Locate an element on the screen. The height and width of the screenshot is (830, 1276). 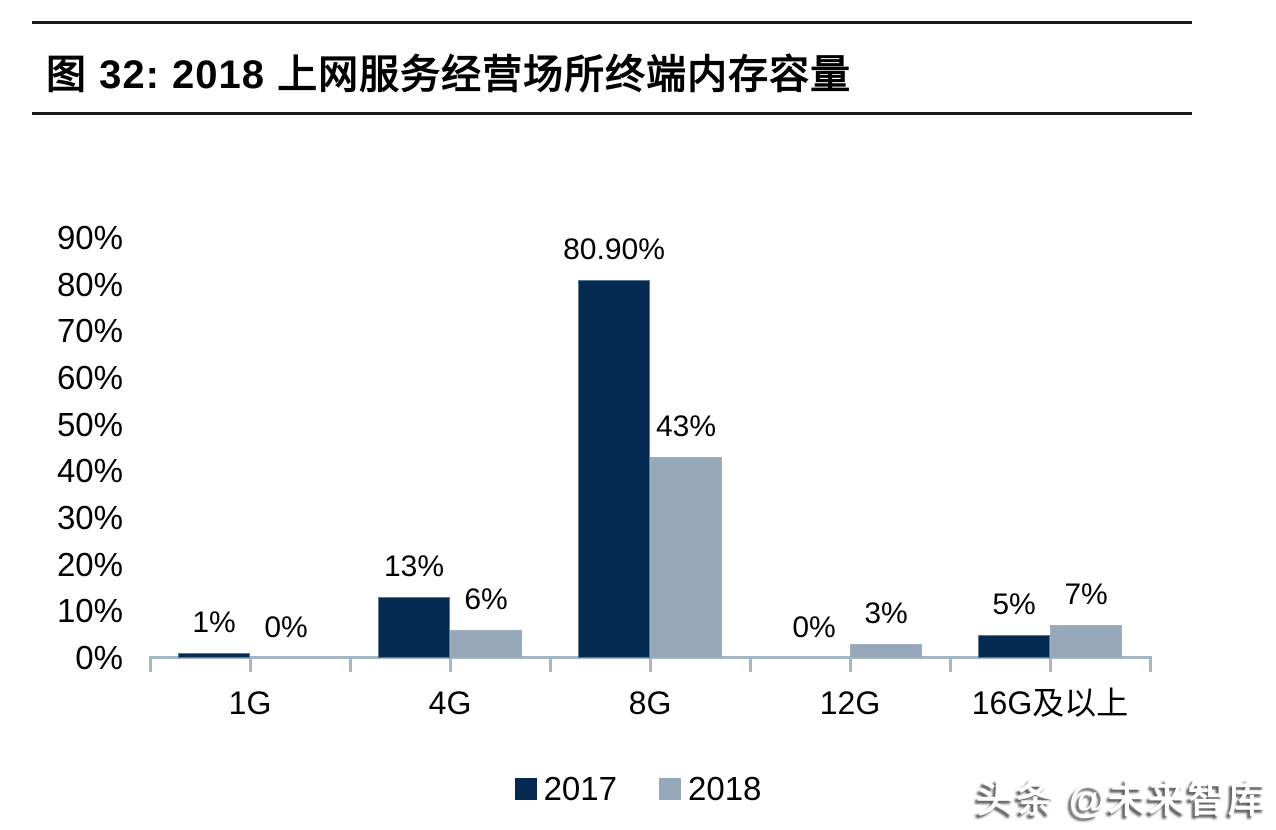
data-label-2017-8G: 80.90% is located at coordinates (614, 250).